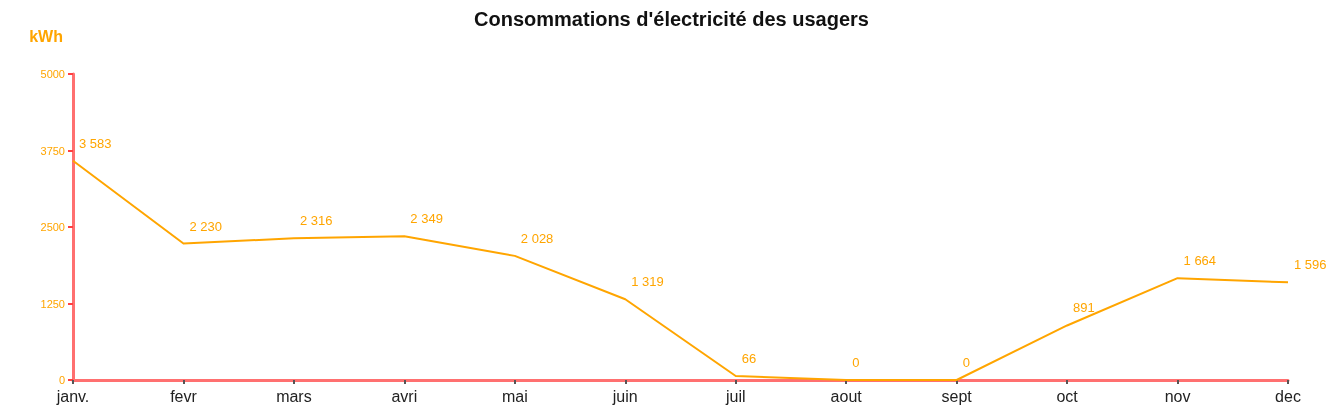 This screenshot has height=414, width=1343. I want to click on x-tick-label: dec, so click(1288, 396).